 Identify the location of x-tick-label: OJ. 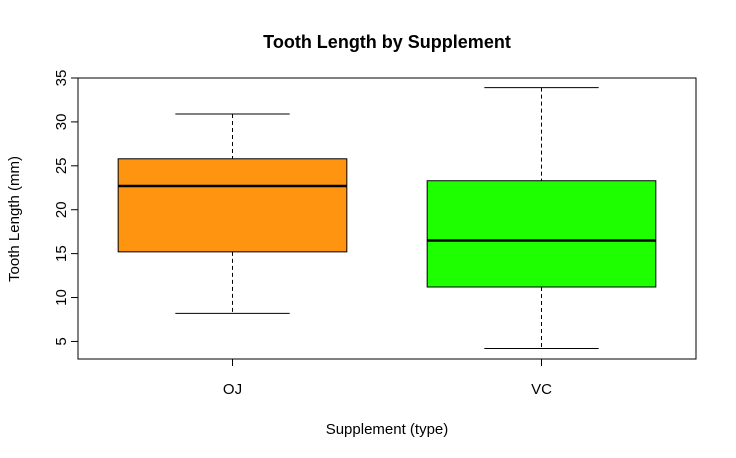
(232, 389).